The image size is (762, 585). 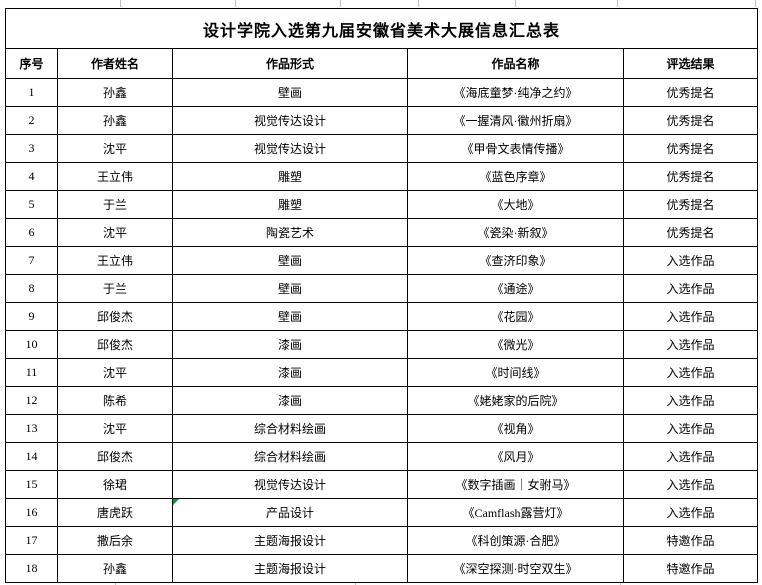 I want to click on cell-seq: 10, so click(x=31, y=344).